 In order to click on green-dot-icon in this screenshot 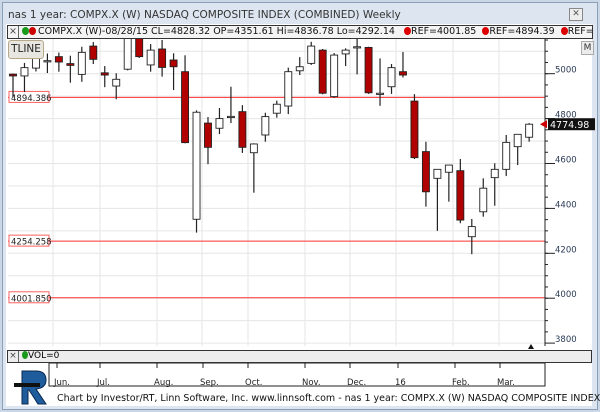, I will do `click(25, 31)`.